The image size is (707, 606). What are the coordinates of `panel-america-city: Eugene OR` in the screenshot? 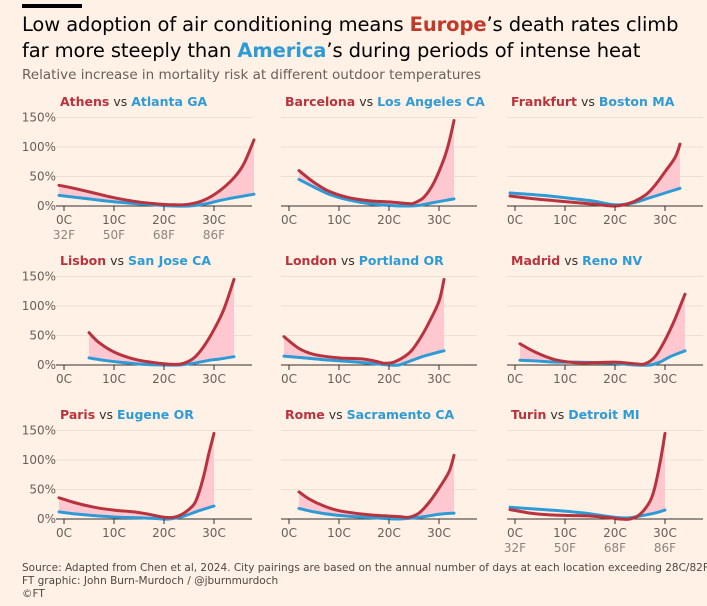 It's located at (155, 414).